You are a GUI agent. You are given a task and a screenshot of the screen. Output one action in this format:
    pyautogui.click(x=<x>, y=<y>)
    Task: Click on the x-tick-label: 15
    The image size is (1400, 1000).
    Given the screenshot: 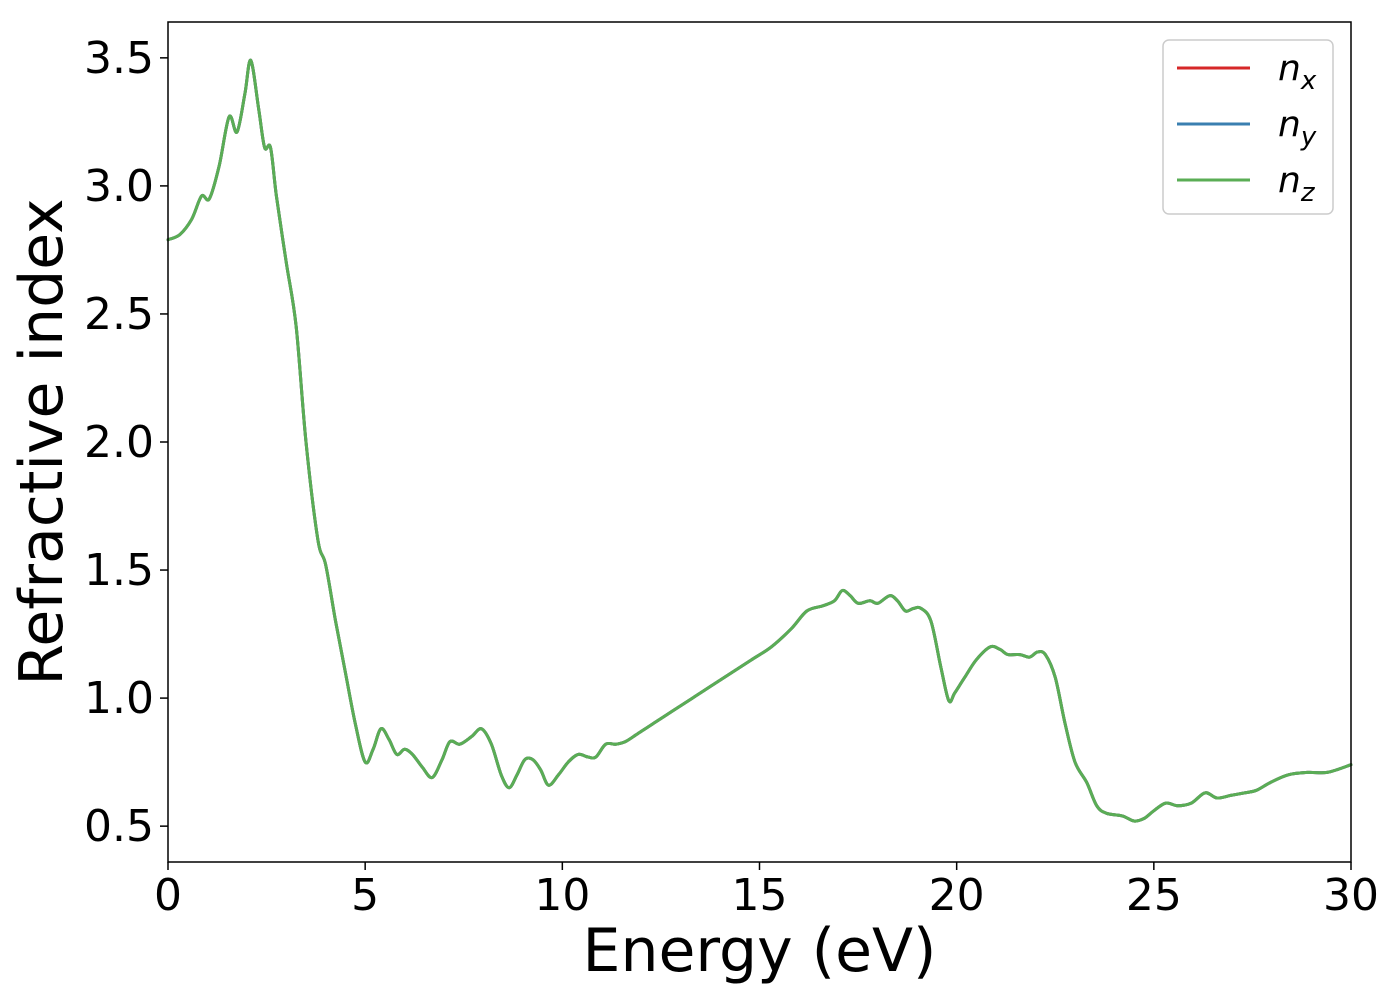 What is the action you would take?
    pyautogui.click(x=760, y=895)
    